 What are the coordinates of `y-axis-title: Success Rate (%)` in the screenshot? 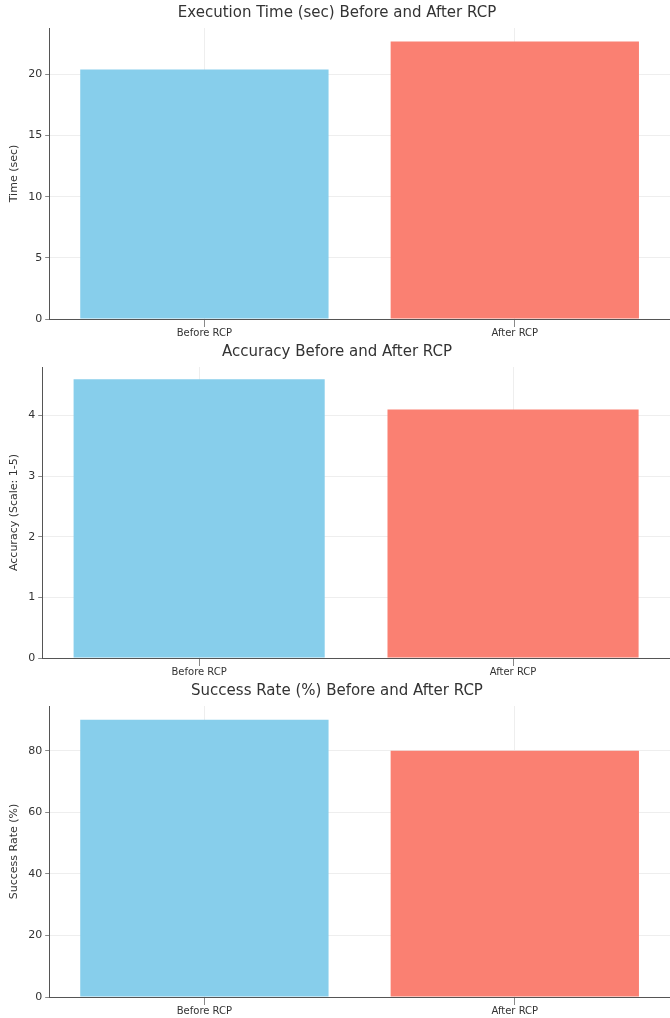 It's located at (14, 851).